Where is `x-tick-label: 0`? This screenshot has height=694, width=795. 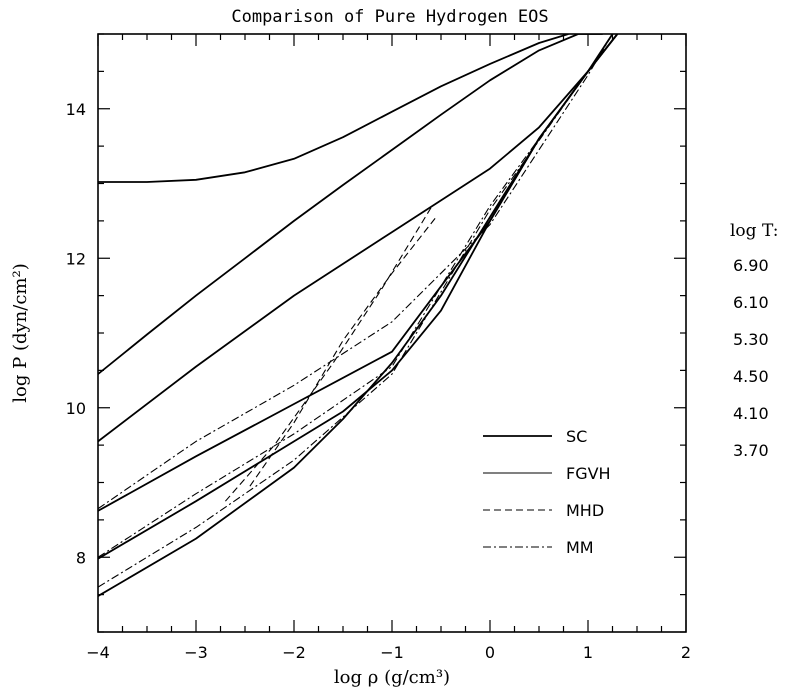
x-tick-label: 0 is located at coordinates (490, 652).